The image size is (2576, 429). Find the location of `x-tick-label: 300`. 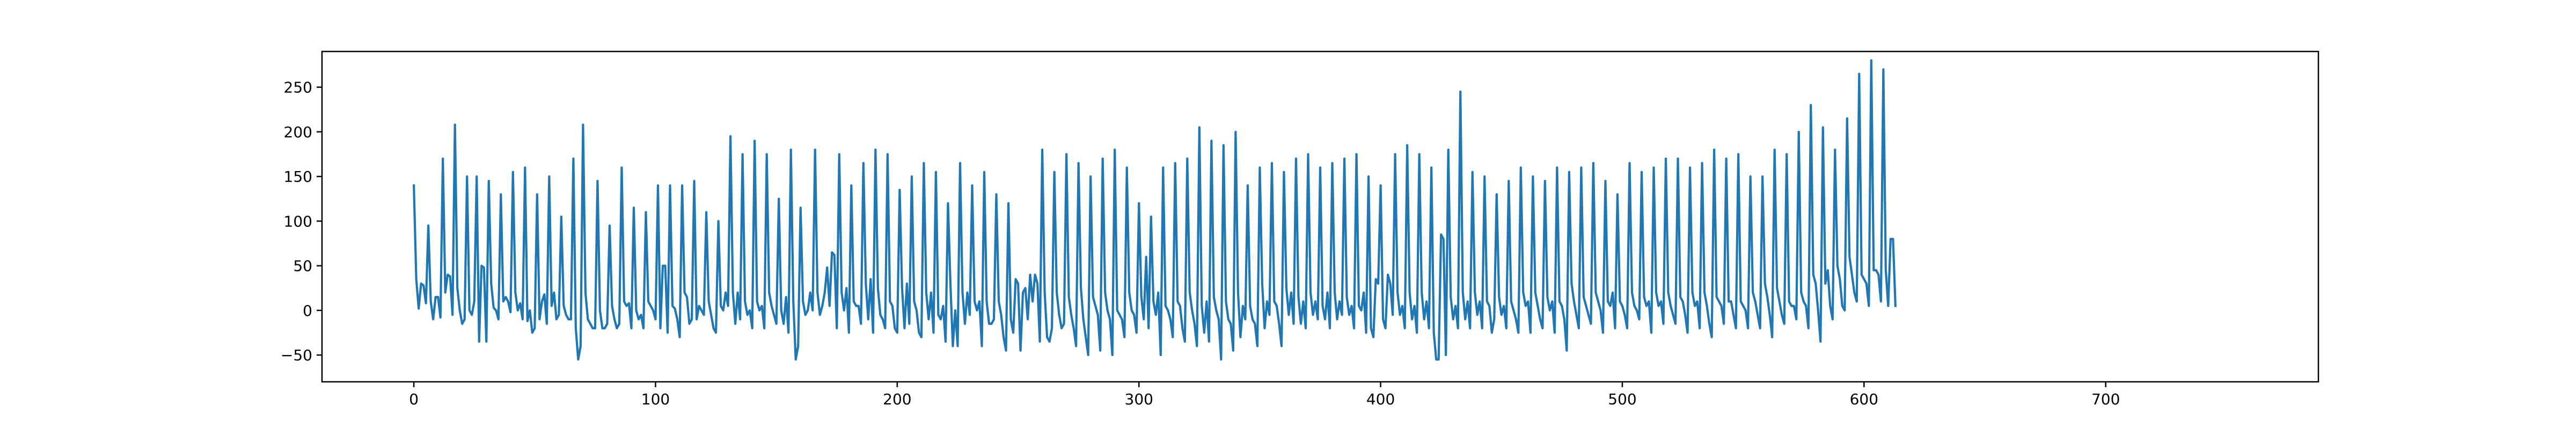

x-tick-label: 300 is located at coordinates (1139, 399).